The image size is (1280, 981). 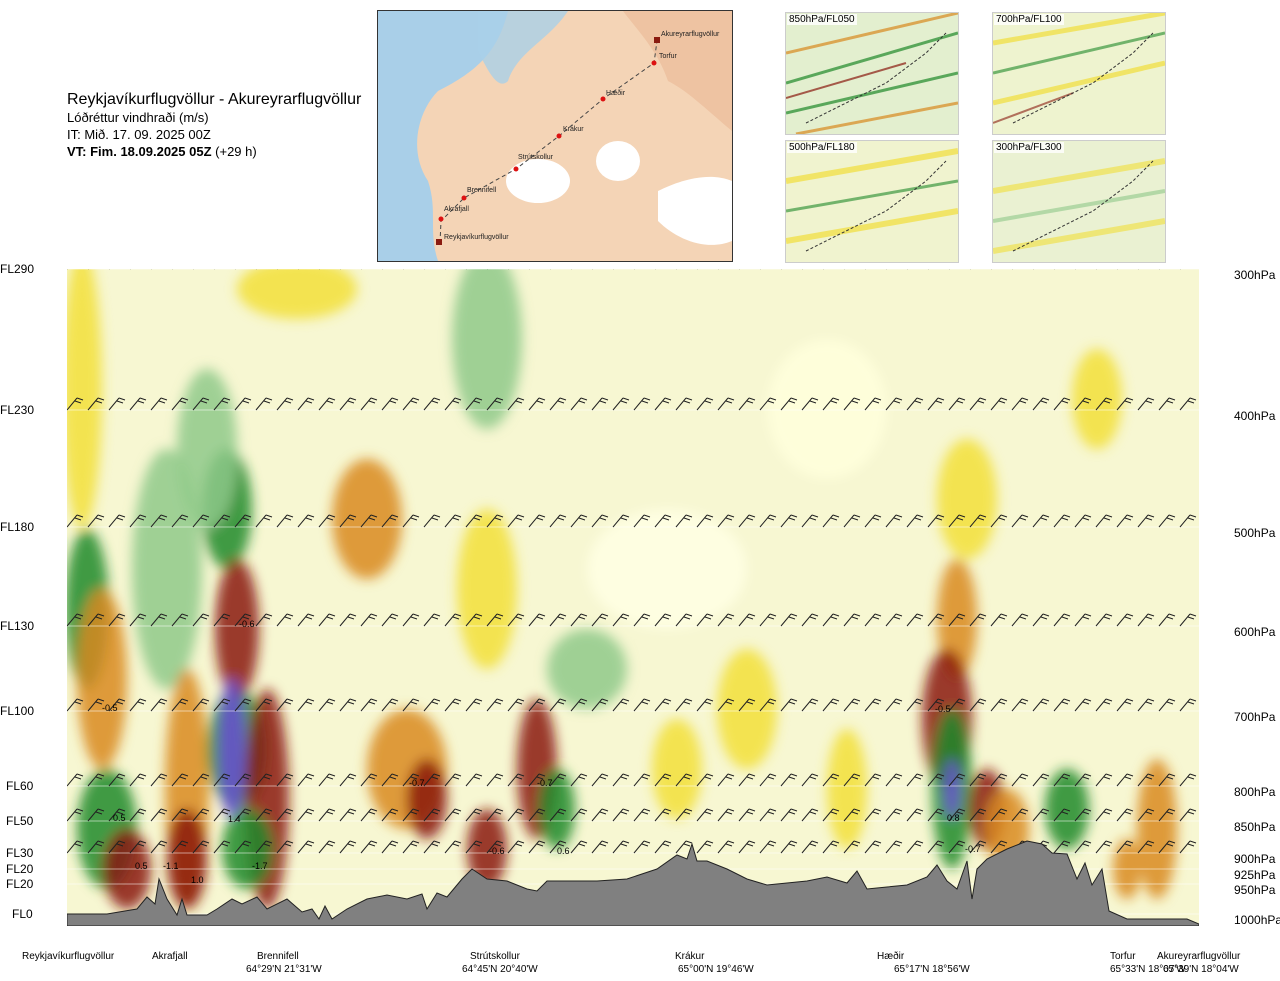 What do you see at coordinates (234, 151) in the screenshot?
I see `valid-time-offset: (+29 h)` at bounding box center [234, 151].